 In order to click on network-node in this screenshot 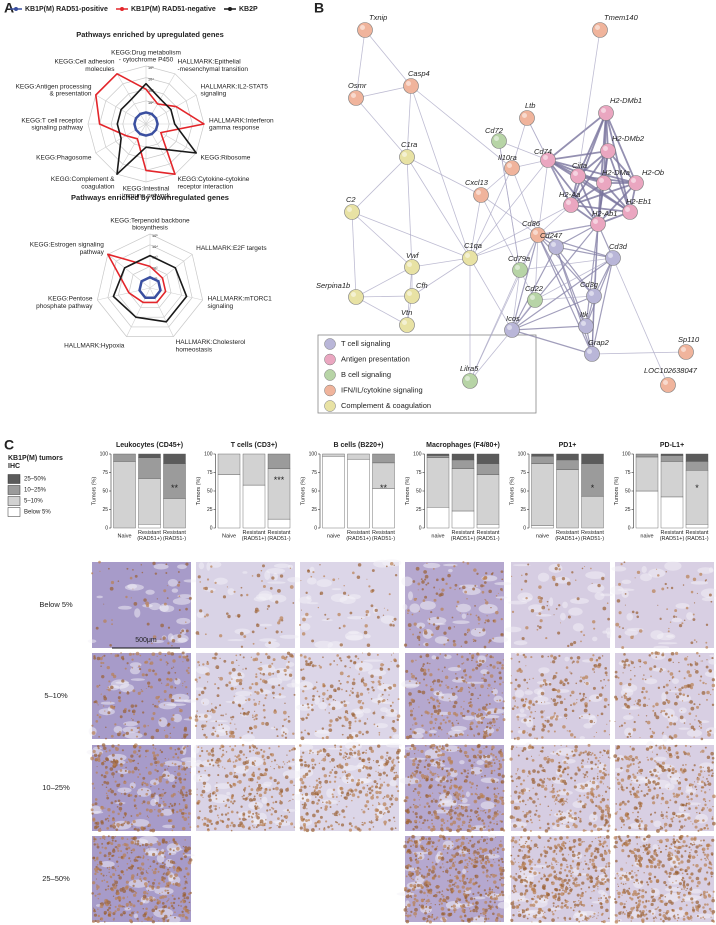, I will do `click(499, 141)`.